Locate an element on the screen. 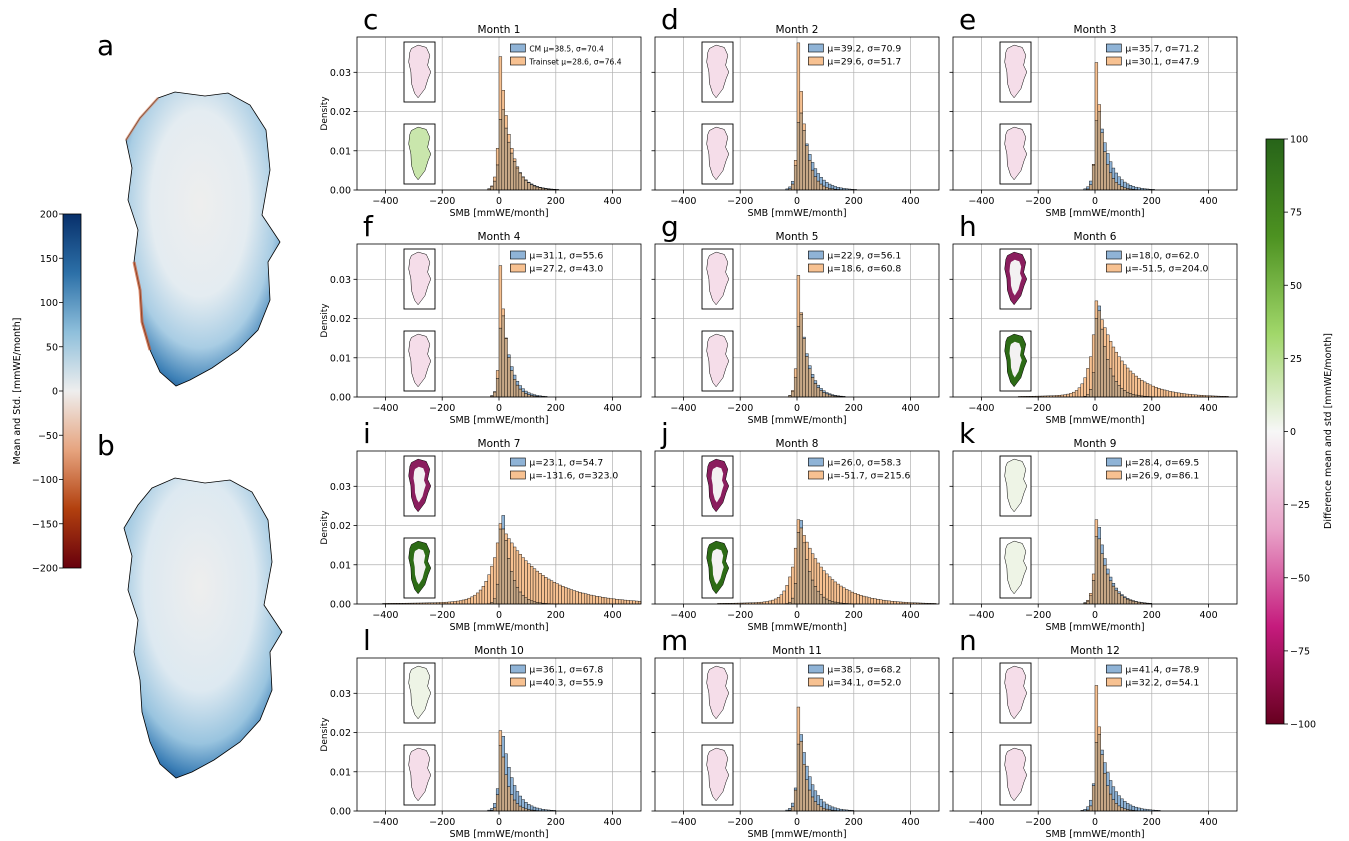 The image size is (1349, 841). right-colorbar-tick-label: −100 is located at coordinates (1303, 725).